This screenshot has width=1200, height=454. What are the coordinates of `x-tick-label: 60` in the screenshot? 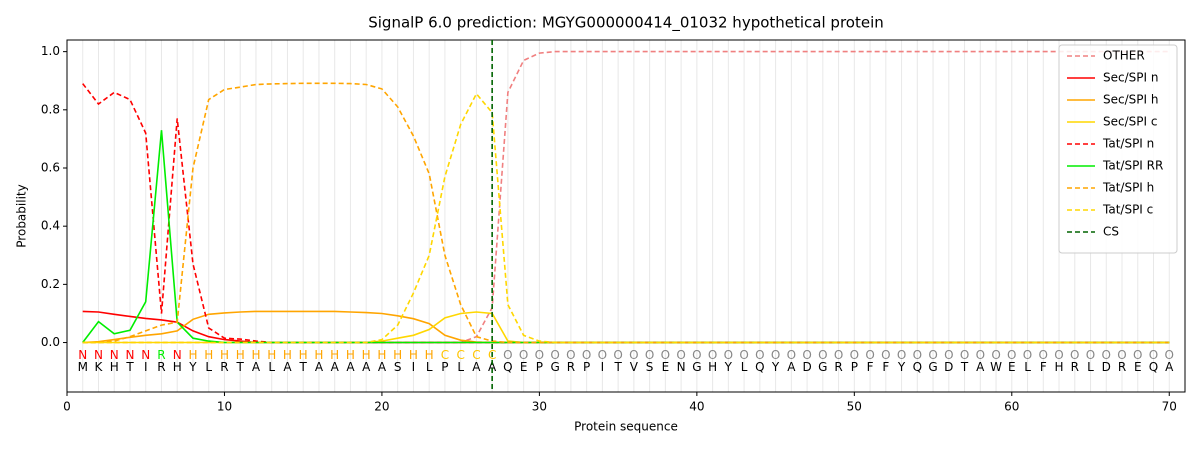 It's located at (1011, 407).